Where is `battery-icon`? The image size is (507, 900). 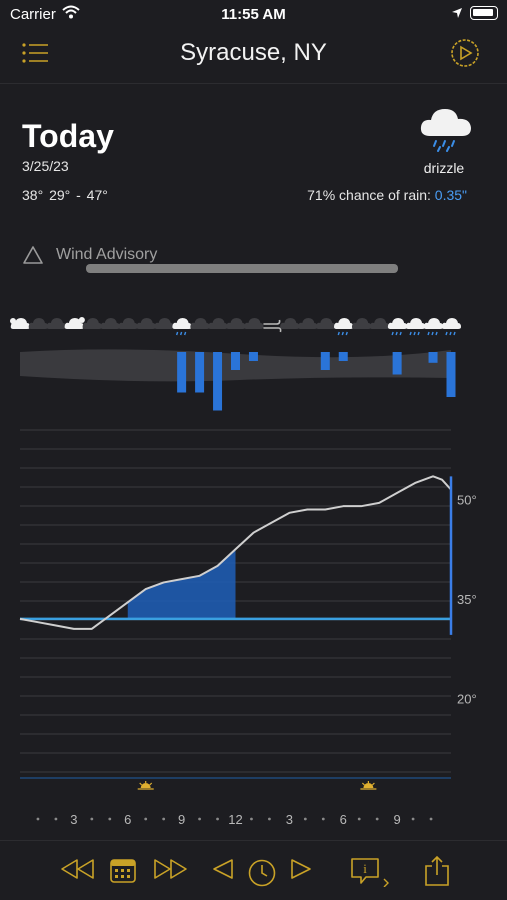 battery-icon is located at coordinates (484, 13).